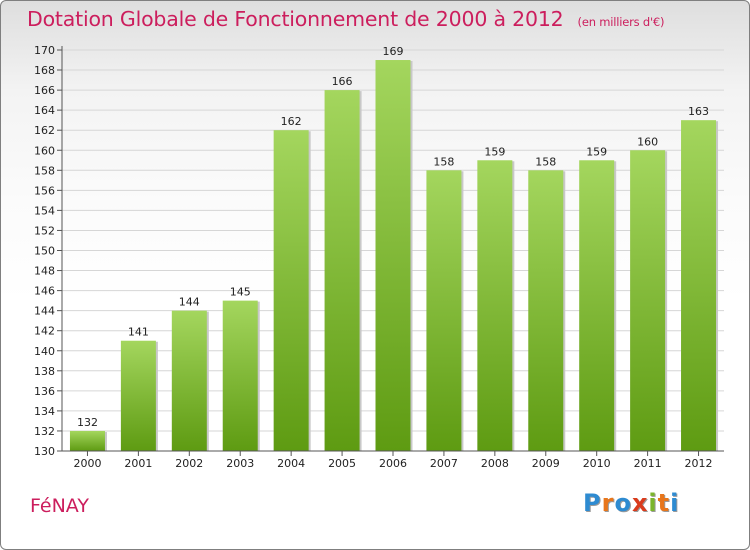  Describe the element at coordinates (597, 305) in the screenshot. I see `bar-2010` at that location.